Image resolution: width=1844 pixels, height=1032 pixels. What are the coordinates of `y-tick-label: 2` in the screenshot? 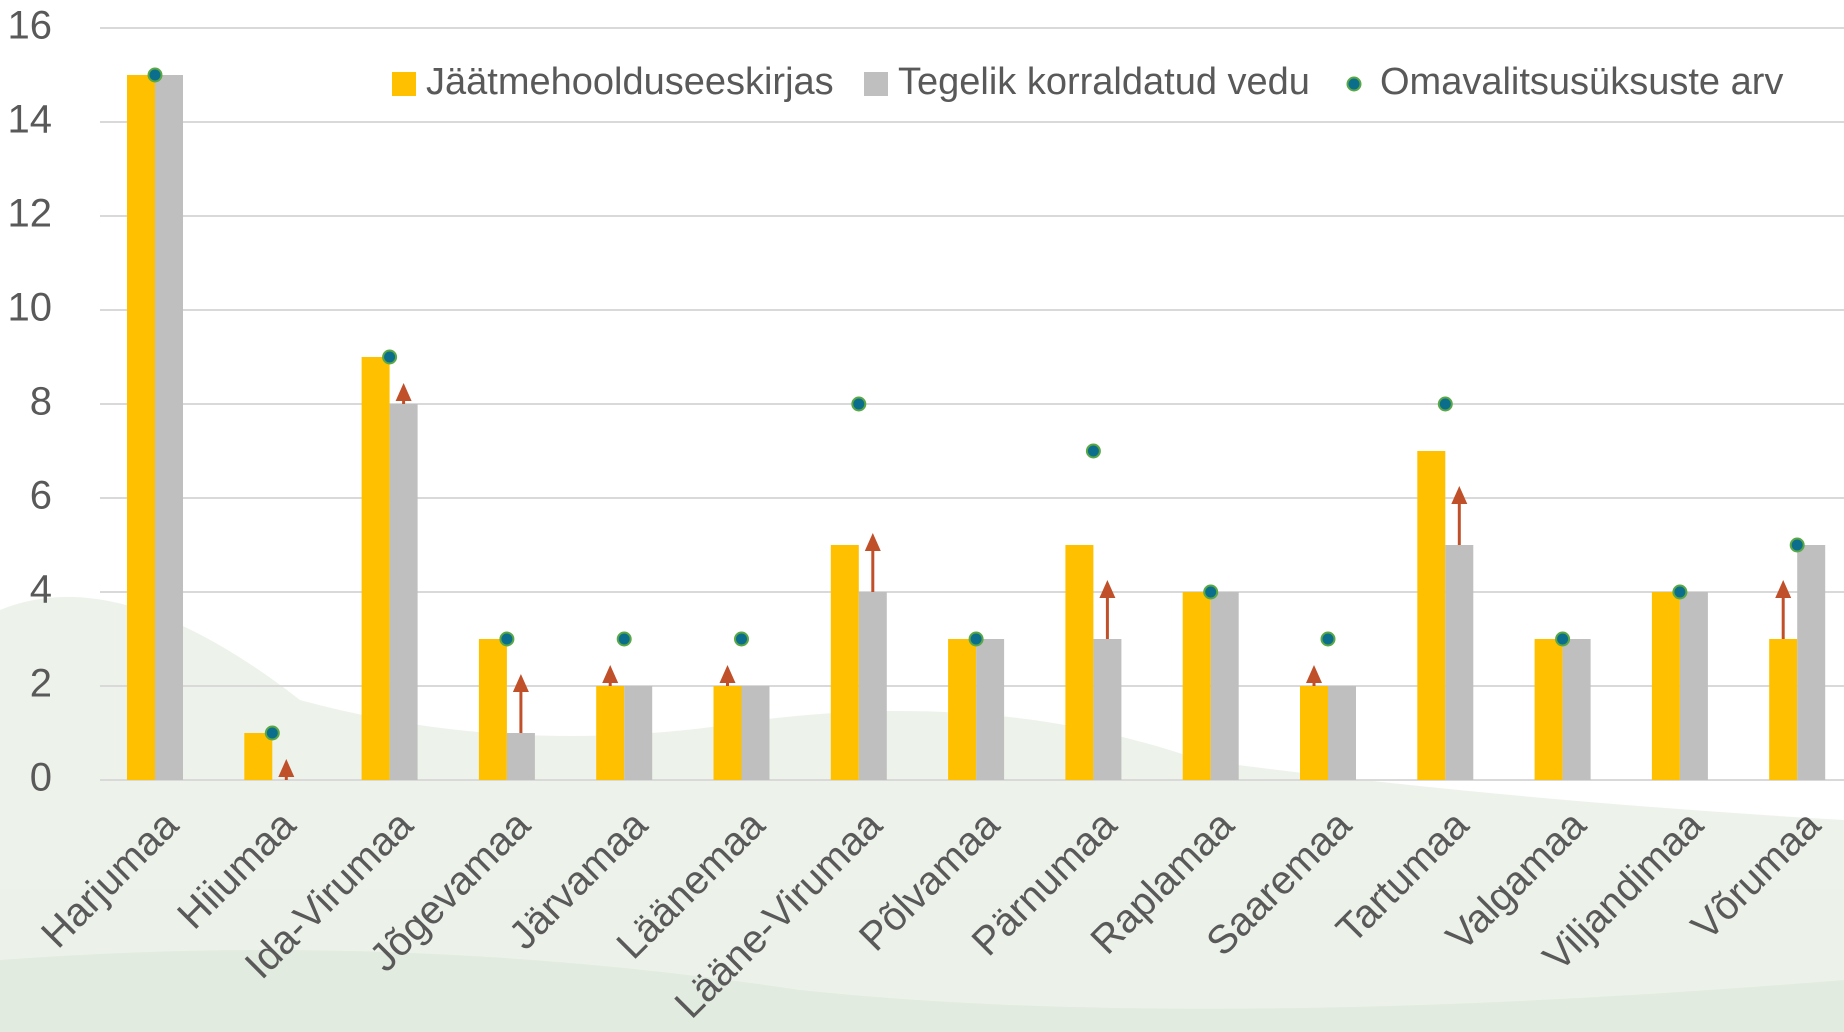 It's located at (41, 684).